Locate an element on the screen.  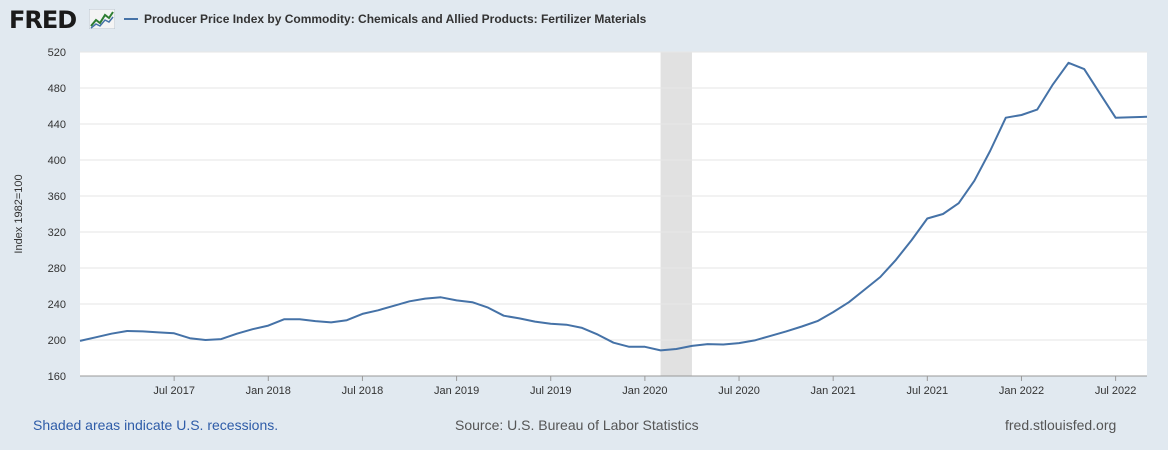
x-tick-label: Jul 2020 is located at coordinates (739, 391).